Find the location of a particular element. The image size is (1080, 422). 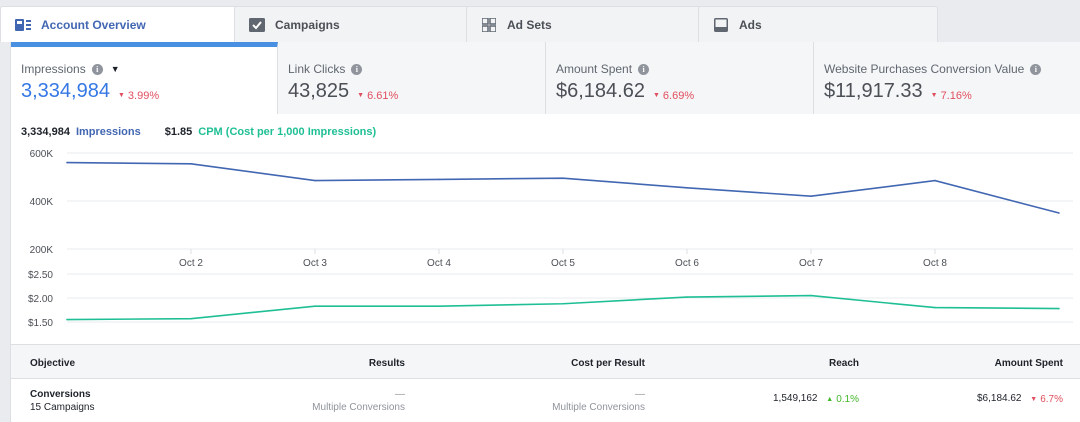

row-spent: $6,184.62 is located at coordinates (999, 398).